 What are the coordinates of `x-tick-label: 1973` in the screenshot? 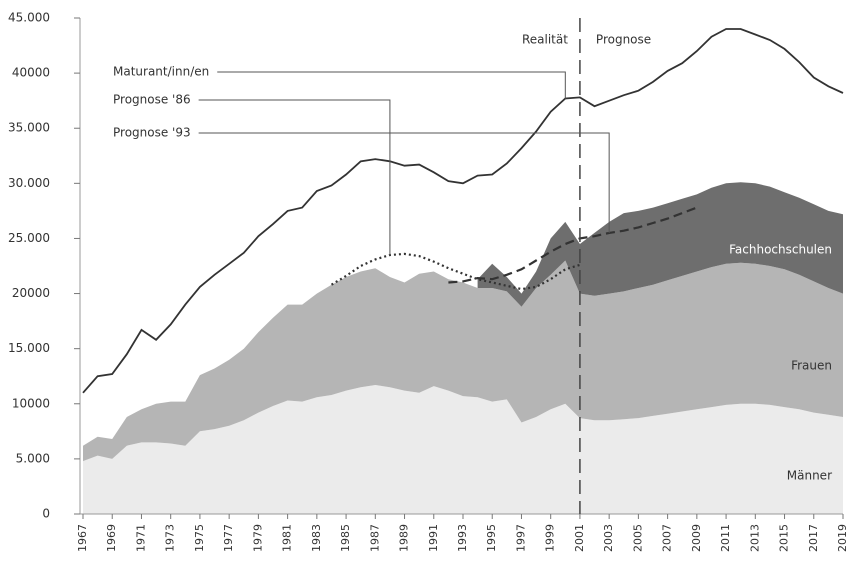 It's located at (170, 538).